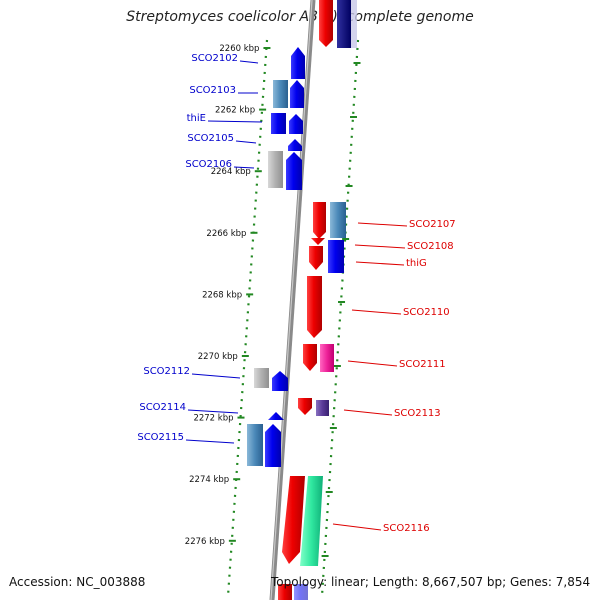 The width and height of the screenshot is (600, 600). Describe the element at coordinates (314, 307) in the screenshot. I see `gene-shape-SCO2110` at that location.